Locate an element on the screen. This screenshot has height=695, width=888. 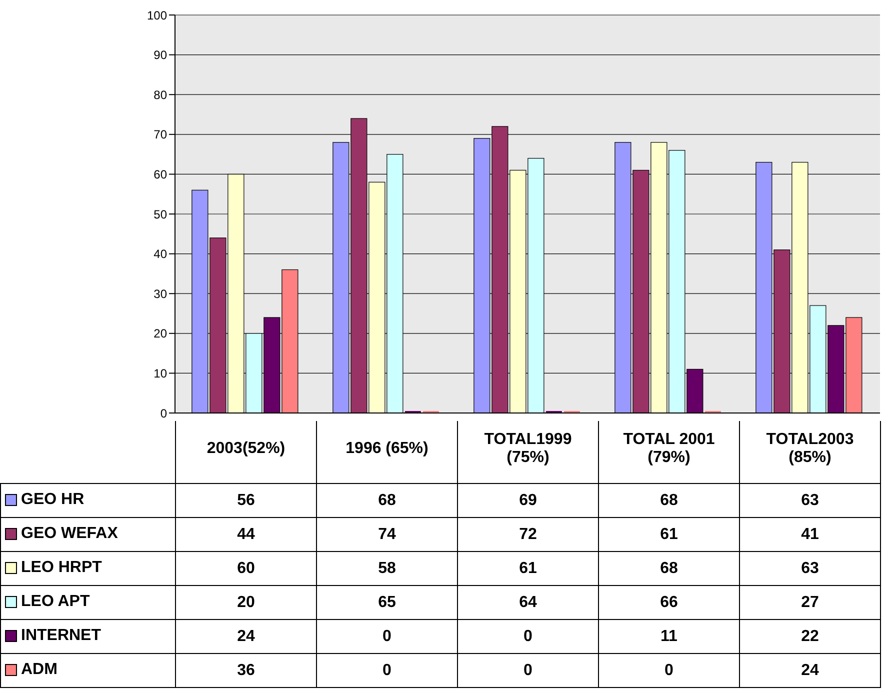
legend-label: ADM is located at coordinates (39, 669).